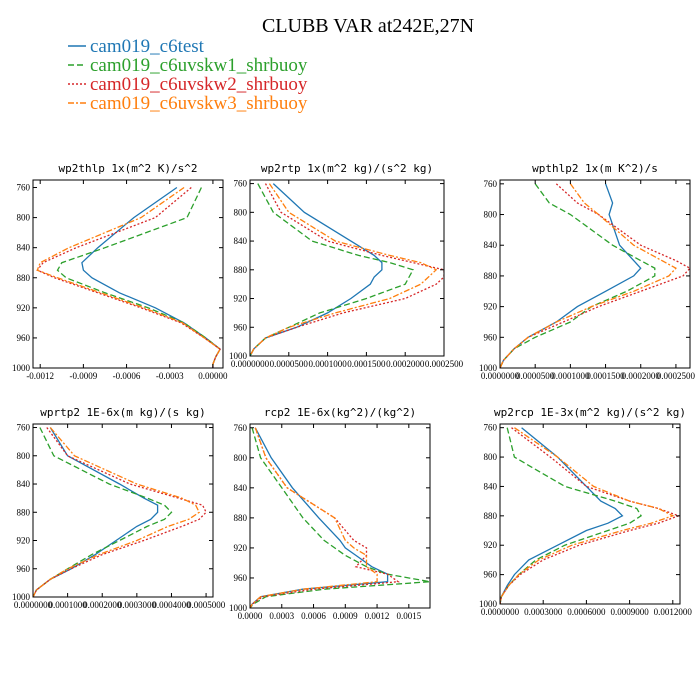  What do you see at coordinates (347, 168) in the screenshot?
I see `panel-title: wp2rtp 1x(m^2 kg)/(s^2 kg)` at bounding box center [347, 168].